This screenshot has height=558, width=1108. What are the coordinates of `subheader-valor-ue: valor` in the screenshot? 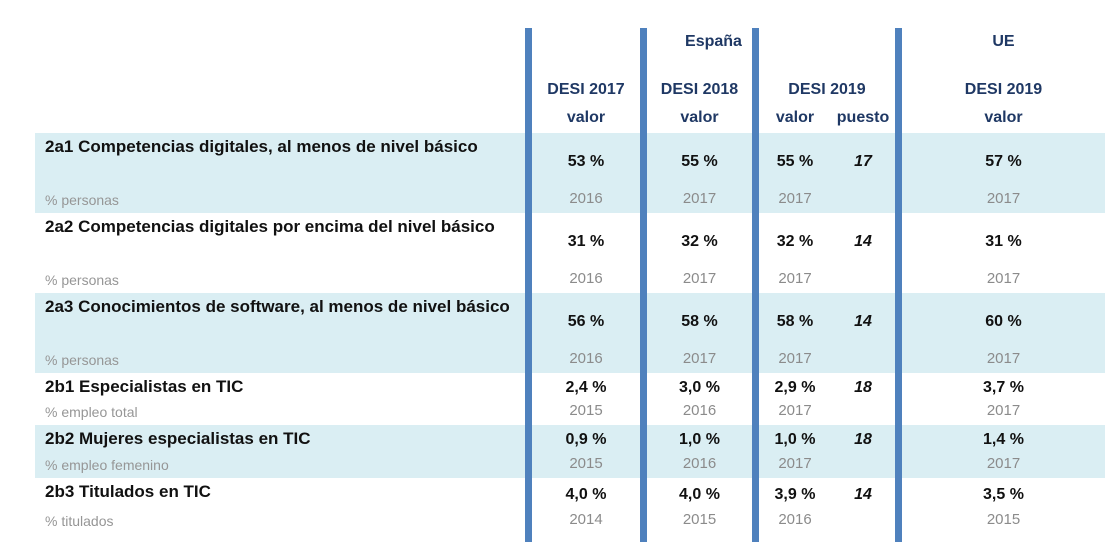 It's located at (1003, 117).